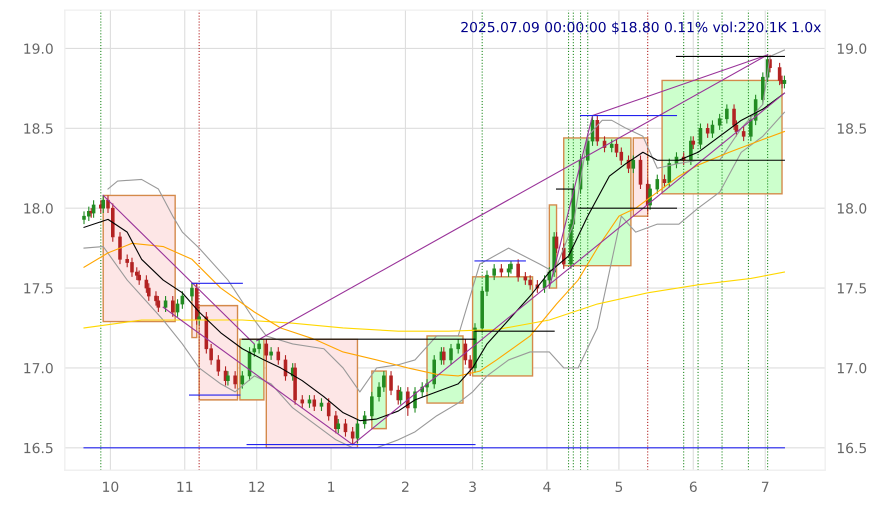  What do you see at coordinates (331, 487) in the screenshot?
I see `x-tick-label: 1` at bounding box center [331, 487].